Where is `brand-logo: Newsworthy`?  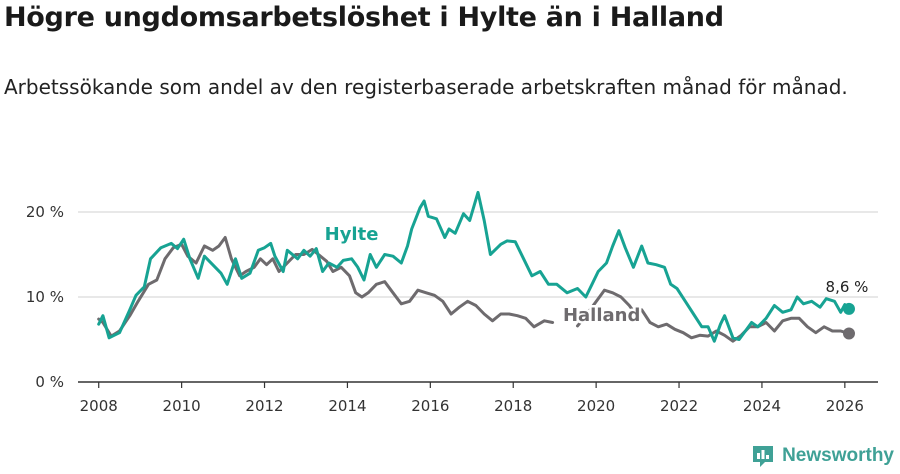
brand-logo: Newsworthy is located at coordinates (822, 456).